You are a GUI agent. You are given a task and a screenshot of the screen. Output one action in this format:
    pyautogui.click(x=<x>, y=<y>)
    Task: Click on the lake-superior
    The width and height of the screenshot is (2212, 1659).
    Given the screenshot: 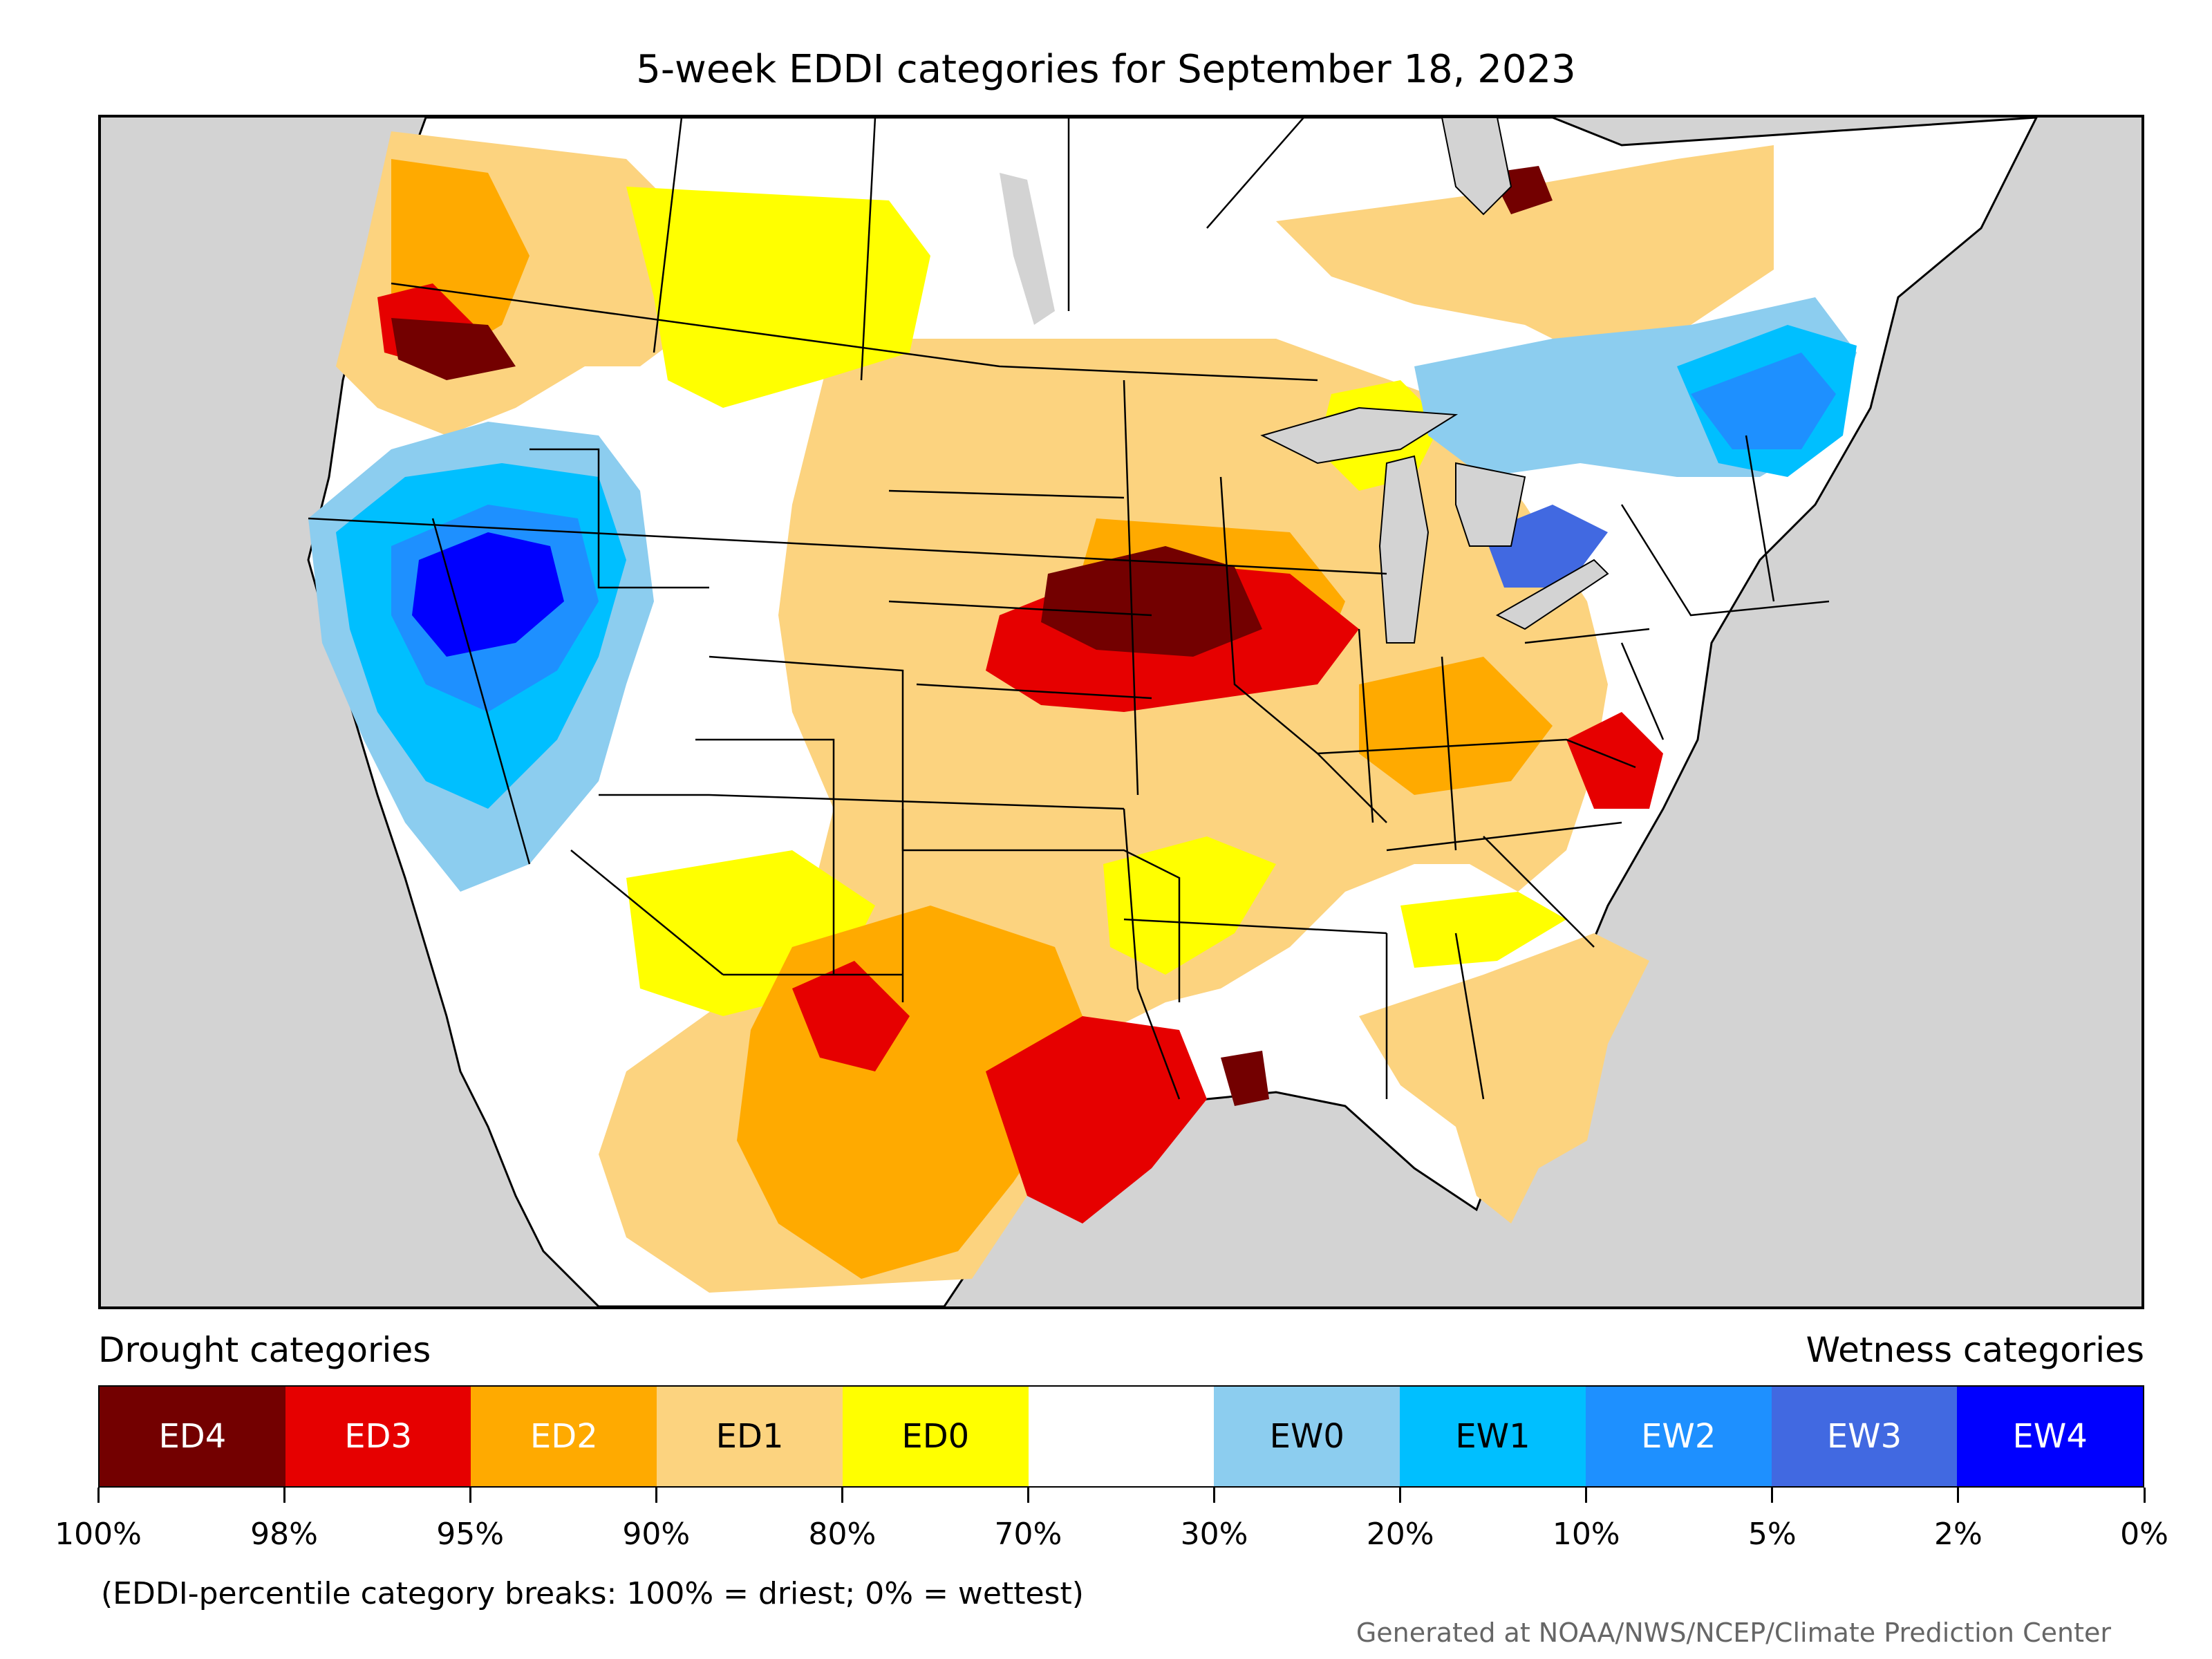 What is the action you would take?
    pyautogui.click(x=1359, y=435)
    